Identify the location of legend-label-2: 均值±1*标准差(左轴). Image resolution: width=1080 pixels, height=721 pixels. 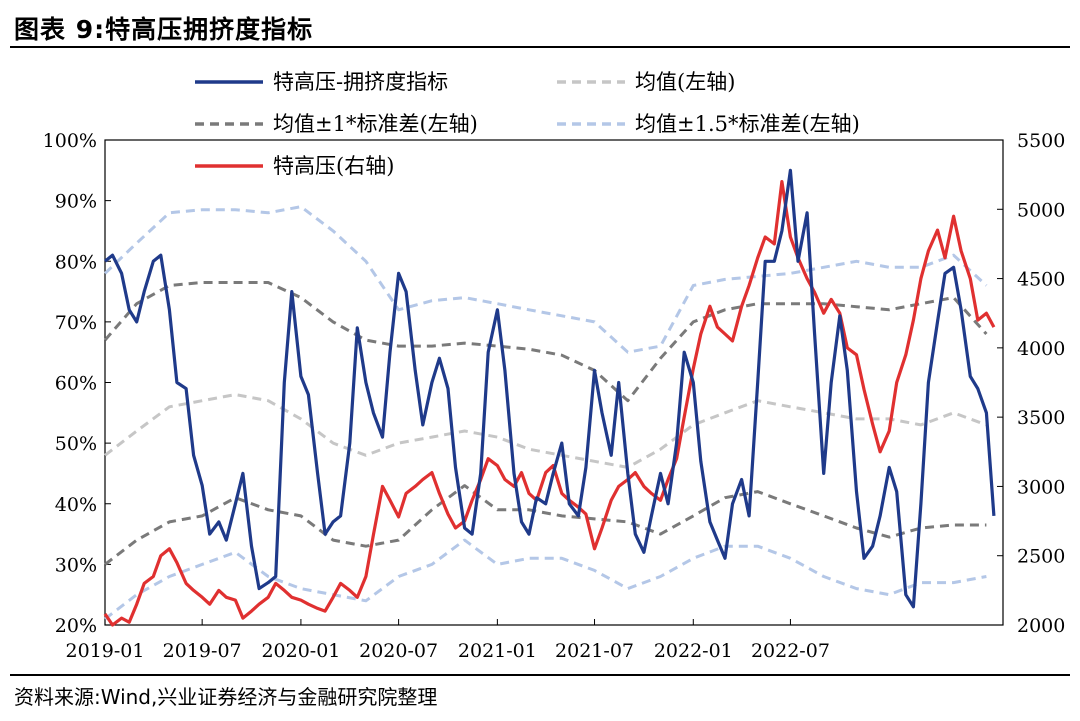
(375, 124).